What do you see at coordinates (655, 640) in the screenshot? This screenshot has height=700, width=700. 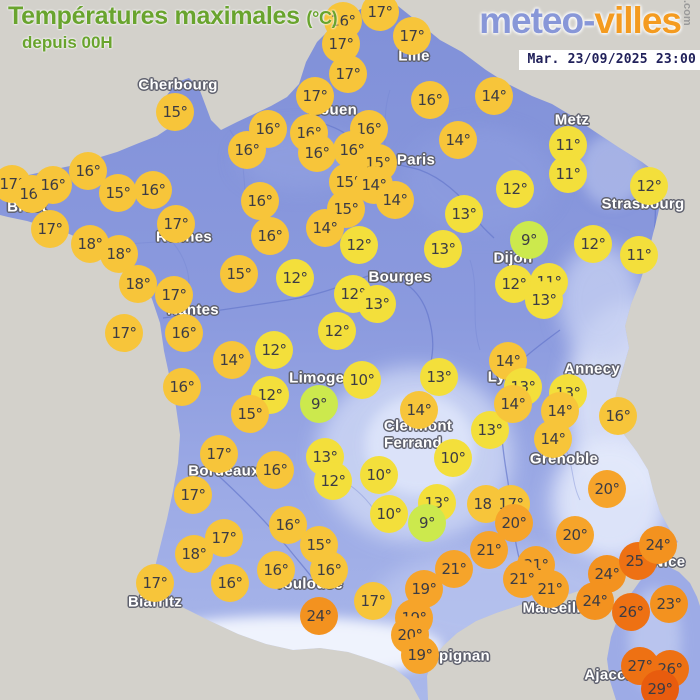 I see `corsica-shading` at bounding box center [655, 640].